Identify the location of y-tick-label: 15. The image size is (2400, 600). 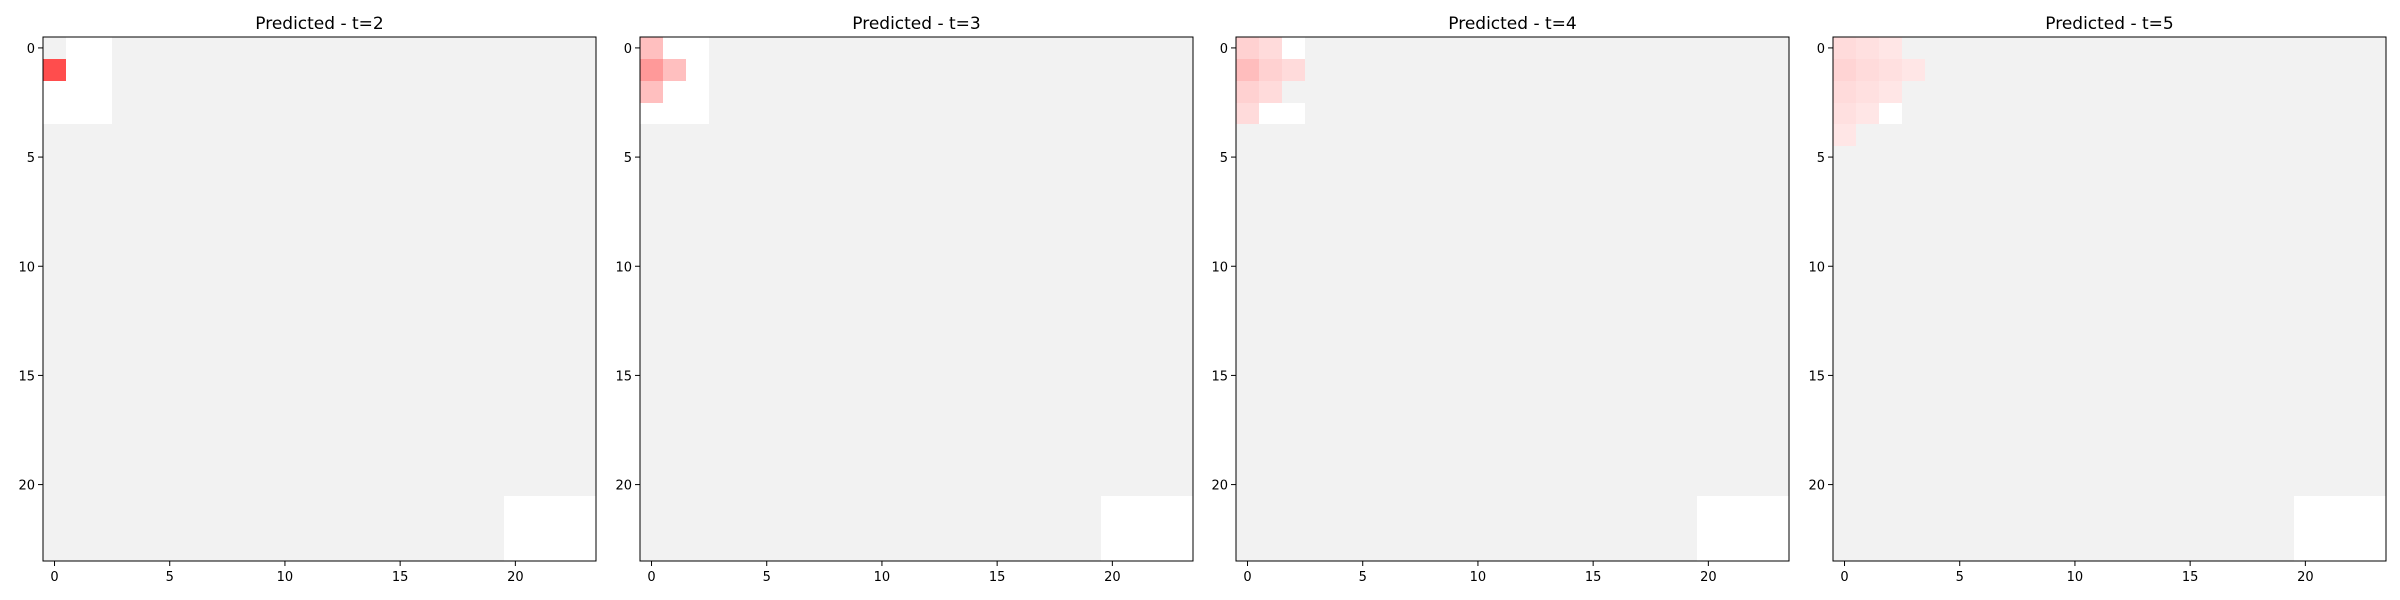
(623, 376).